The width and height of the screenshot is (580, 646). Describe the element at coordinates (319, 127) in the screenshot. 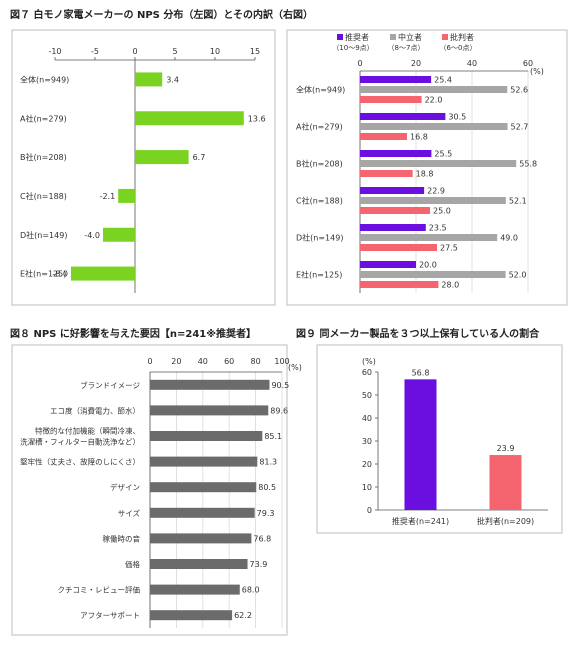

I see `fig7-right-category-label: A社(n=279)` at that location.